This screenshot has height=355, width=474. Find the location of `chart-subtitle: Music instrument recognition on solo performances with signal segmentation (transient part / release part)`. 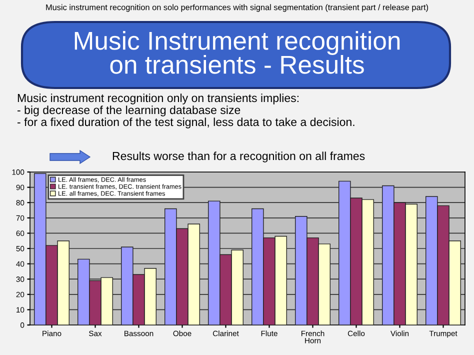

chart-subtitle: Music instrument recognition on solo performances with signal segmentation (transient part / release part) is located at coordinates (237, 8).